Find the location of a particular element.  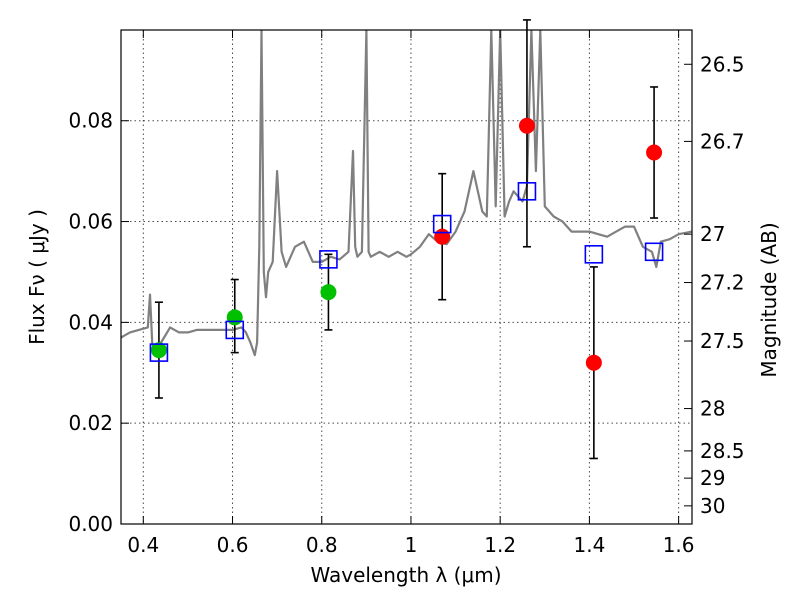

y2-tick-label: 27.2 is located at coordinates (722, 283).